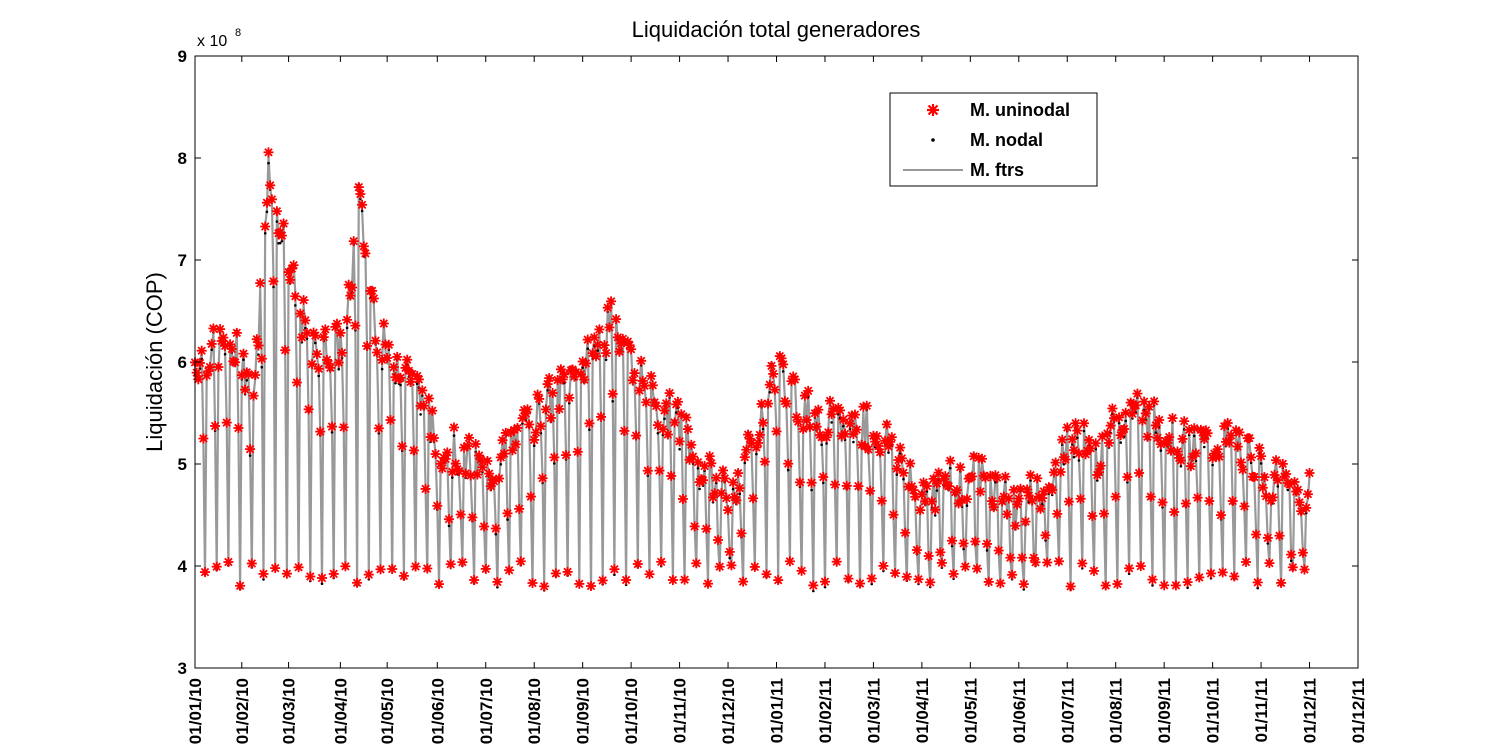 The height and width of the screenshot is (755, 1500). What do you see at coordinates (933, 140) in the screenshot?
I see `legend-nodal-marker` at bounding box center [933, 140].